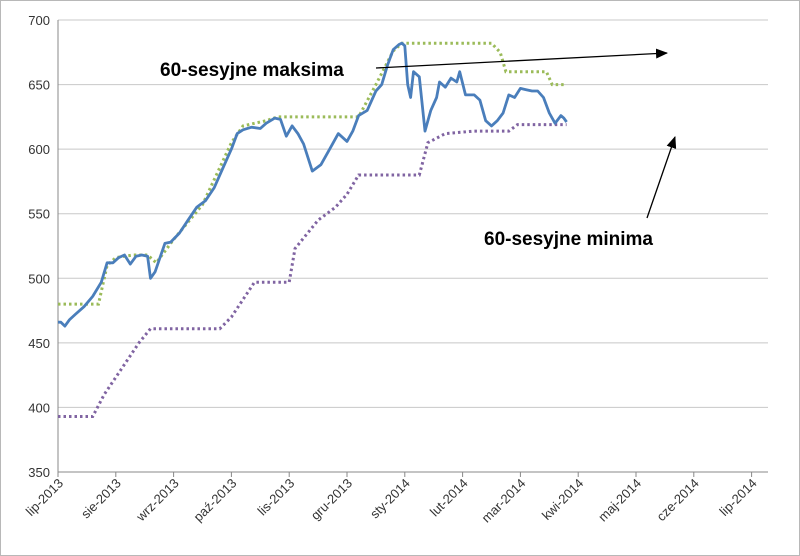  I want to click on y-tick-label: 550, so click(39, 214).